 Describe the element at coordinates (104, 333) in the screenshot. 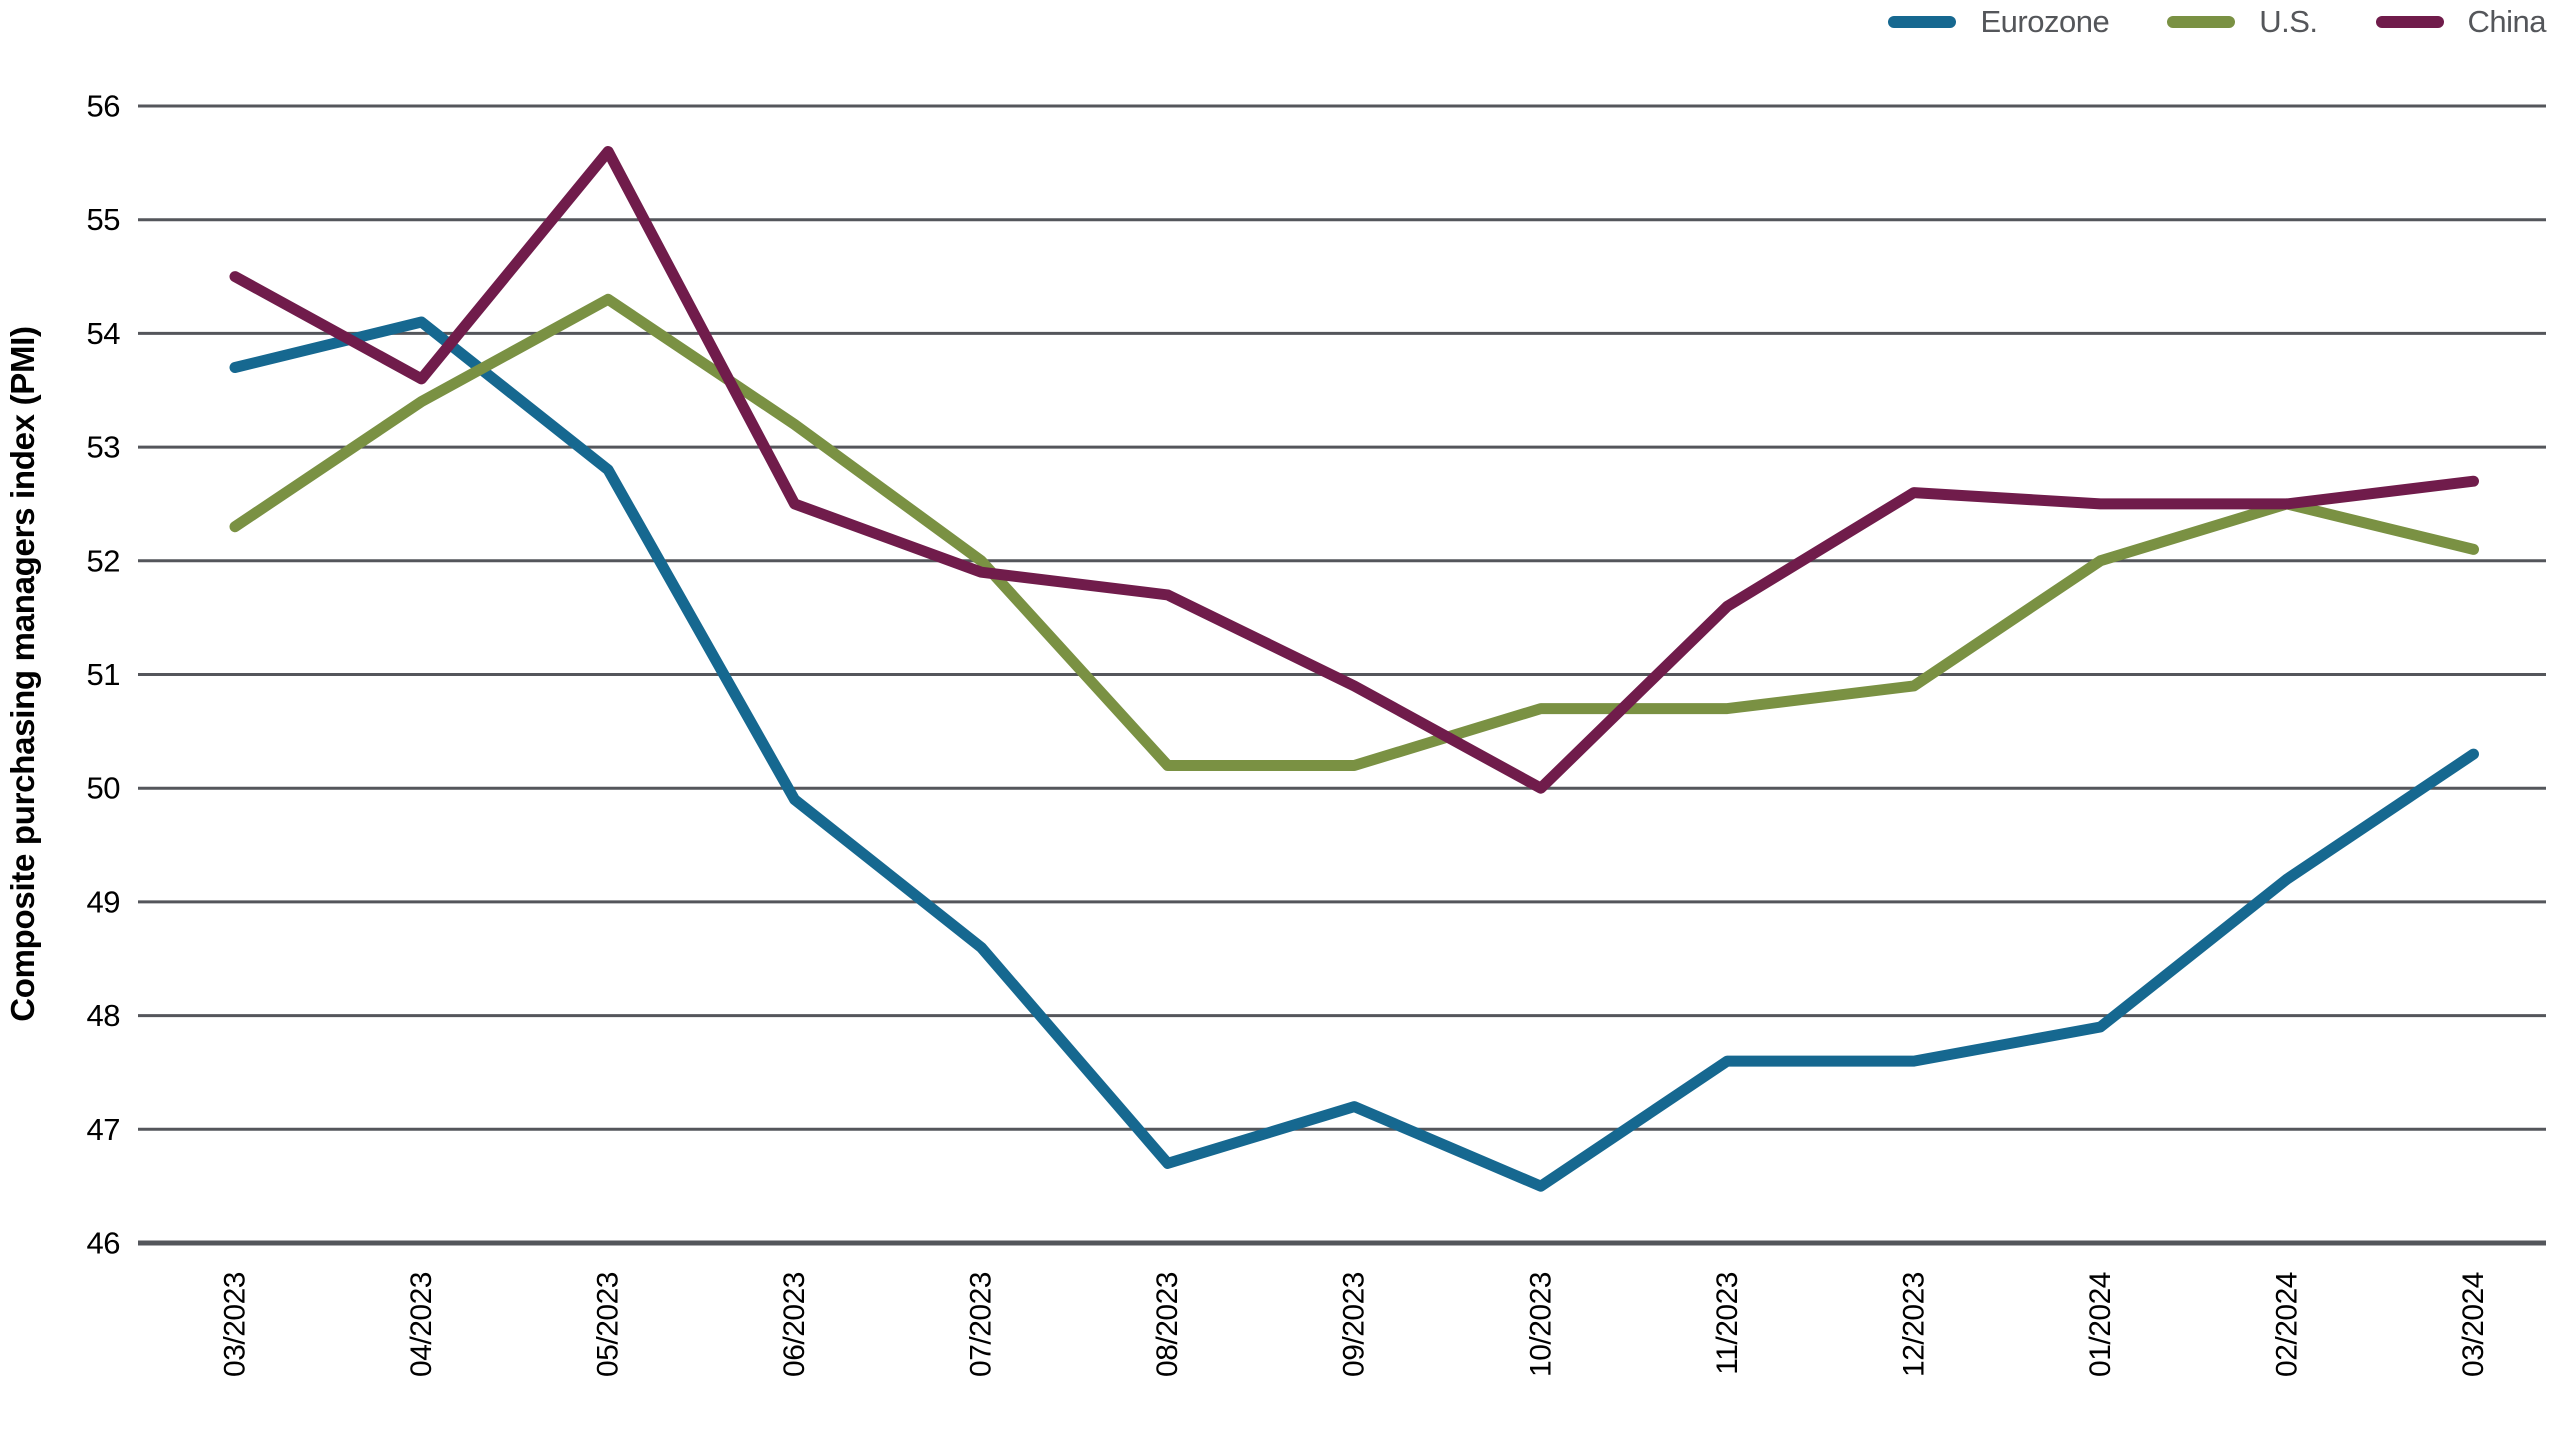

I see `y-tick-label: 54` at that location.